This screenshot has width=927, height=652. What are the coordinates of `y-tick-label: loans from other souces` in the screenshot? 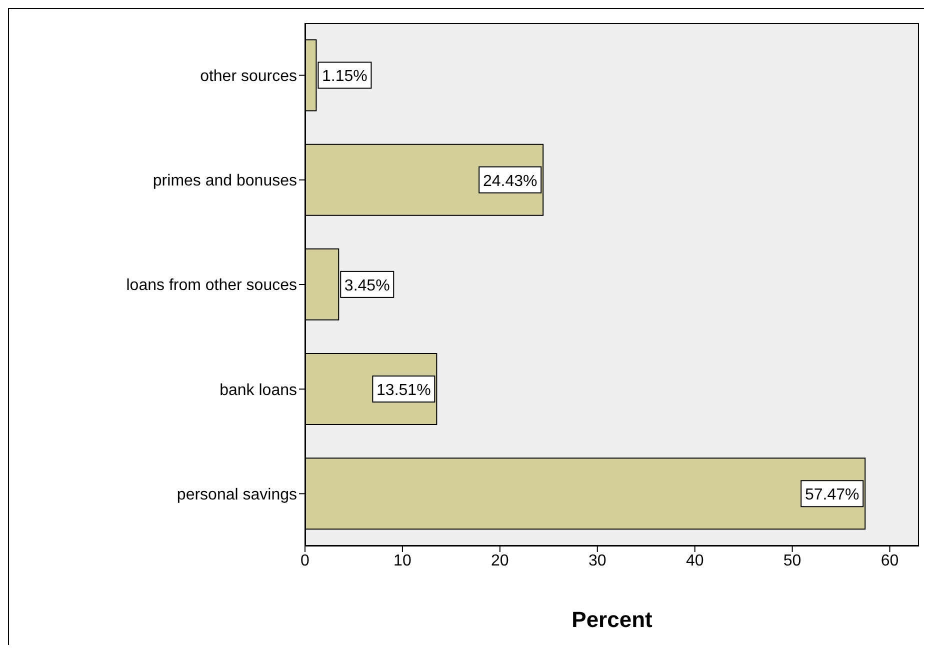 It's located at (211, 285).